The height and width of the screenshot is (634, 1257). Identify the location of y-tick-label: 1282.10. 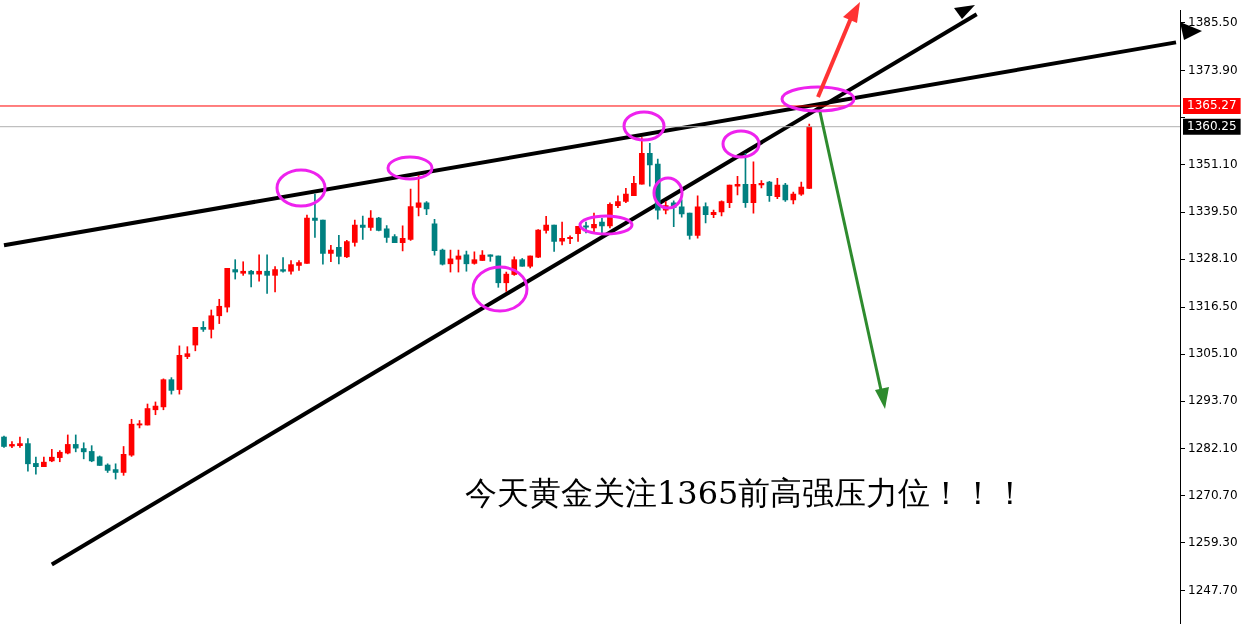
(1213, 448).